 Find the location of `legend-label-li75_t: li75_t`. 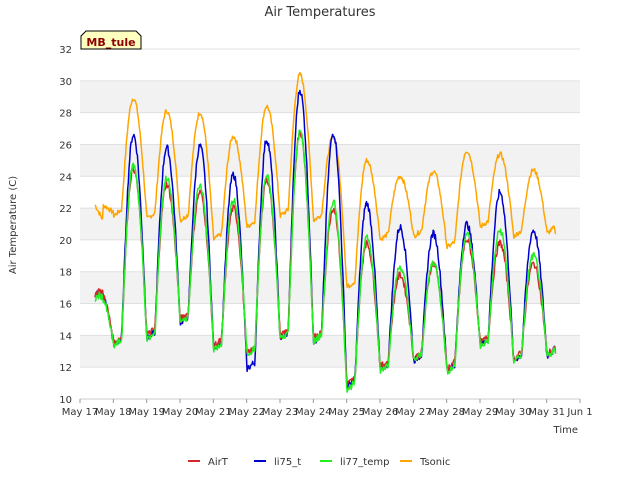

legend-label-li75_t: li75_t is located at coordinates (287, 462).